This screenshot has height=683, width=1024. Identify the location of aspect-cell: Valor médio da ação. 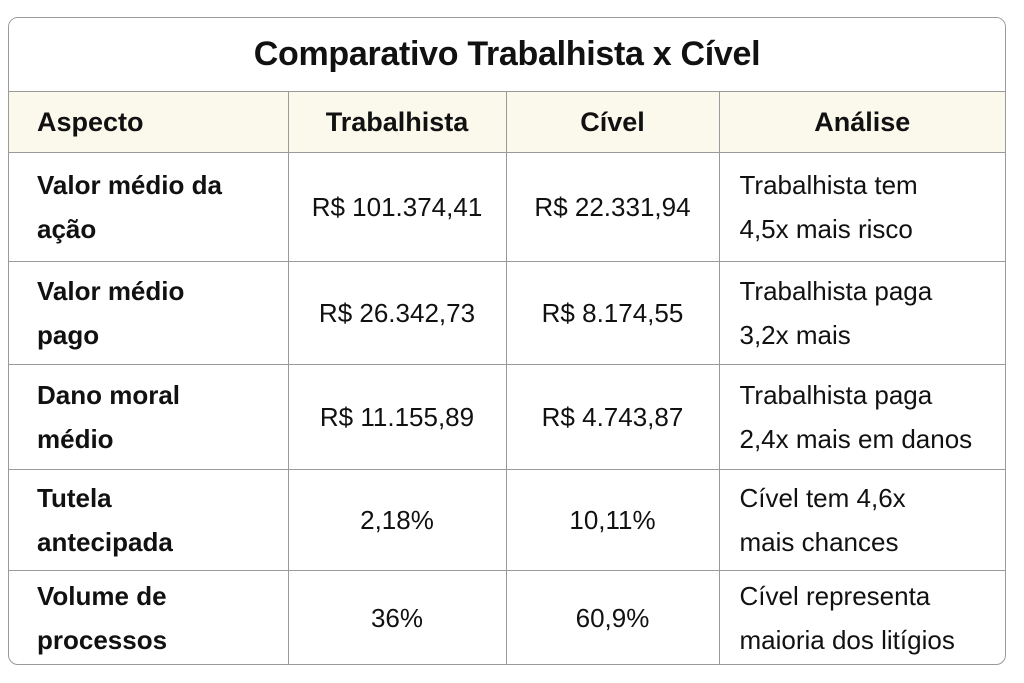
(149, 207).